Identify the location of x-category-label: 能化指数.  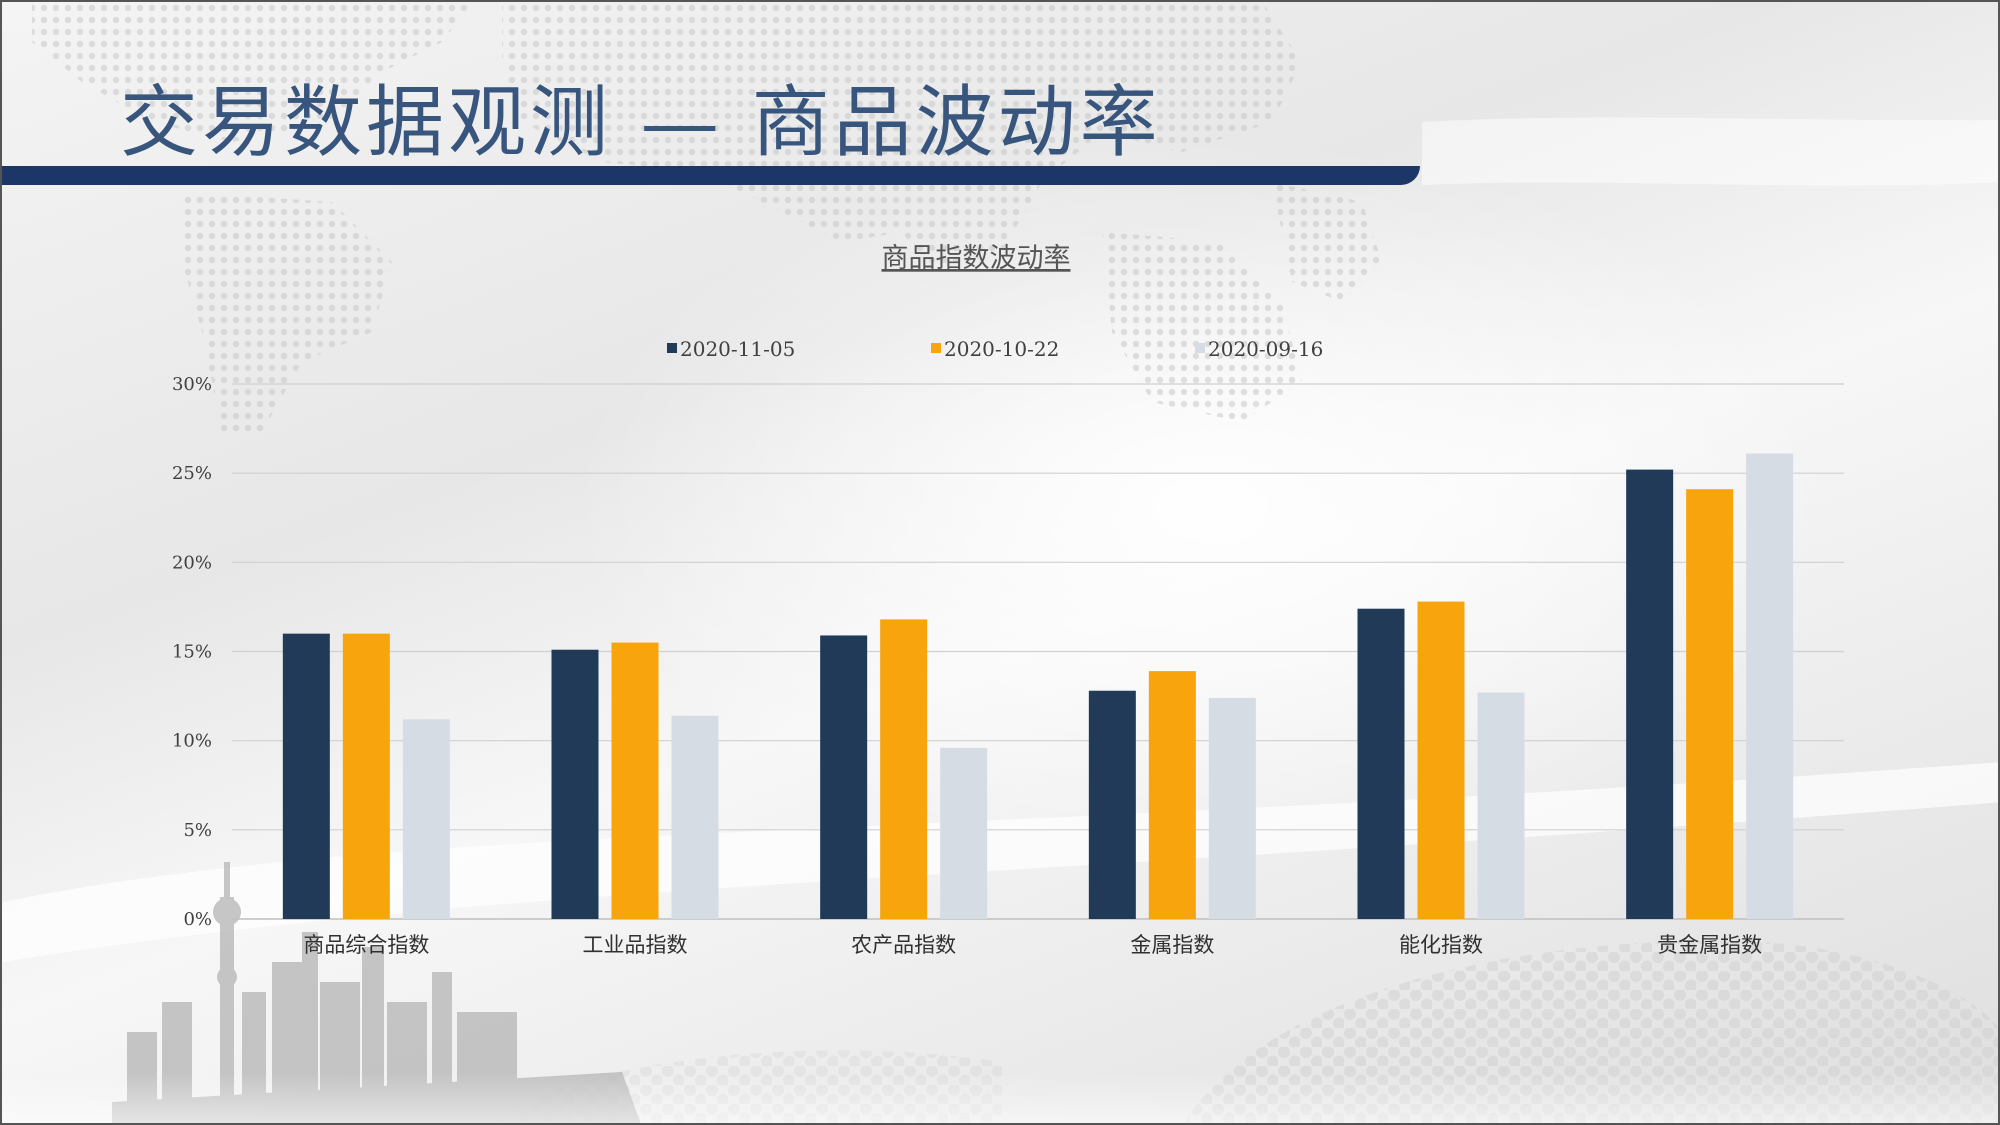
(1441, 945).